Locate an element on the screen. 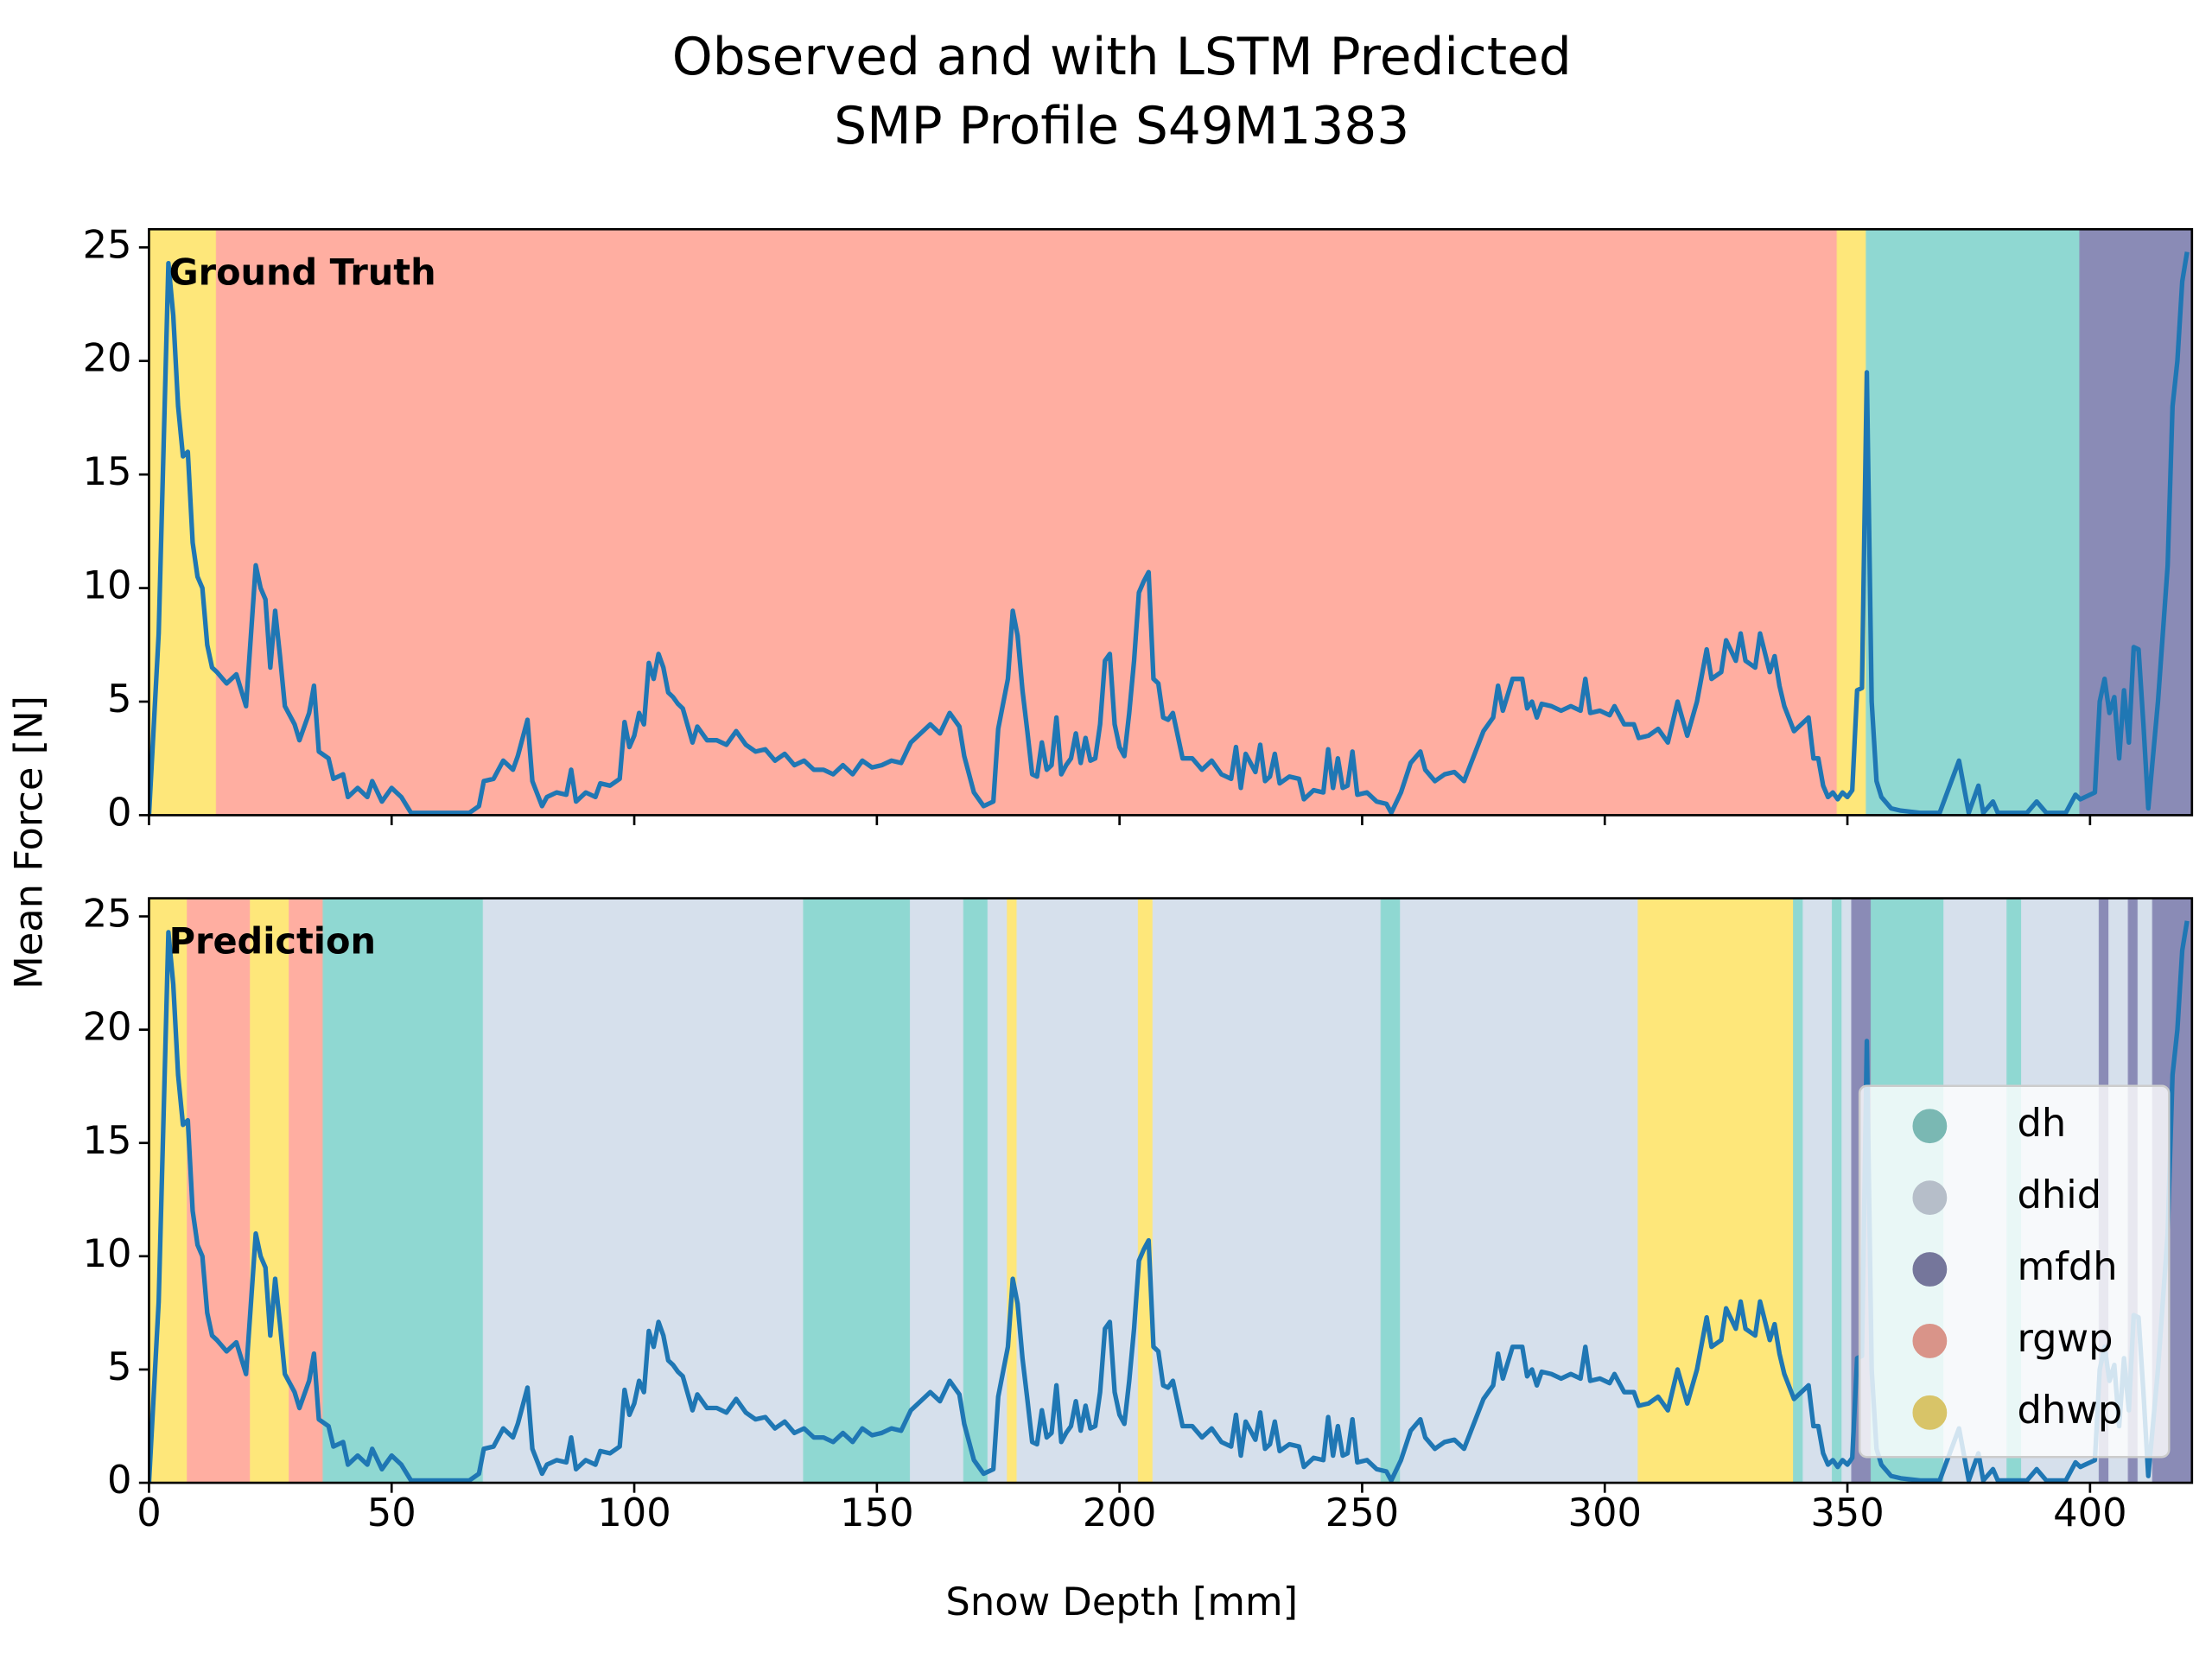 The image size is (2212, 1659). x-tick-label: 250 is located at coordinates (1362, 1512).